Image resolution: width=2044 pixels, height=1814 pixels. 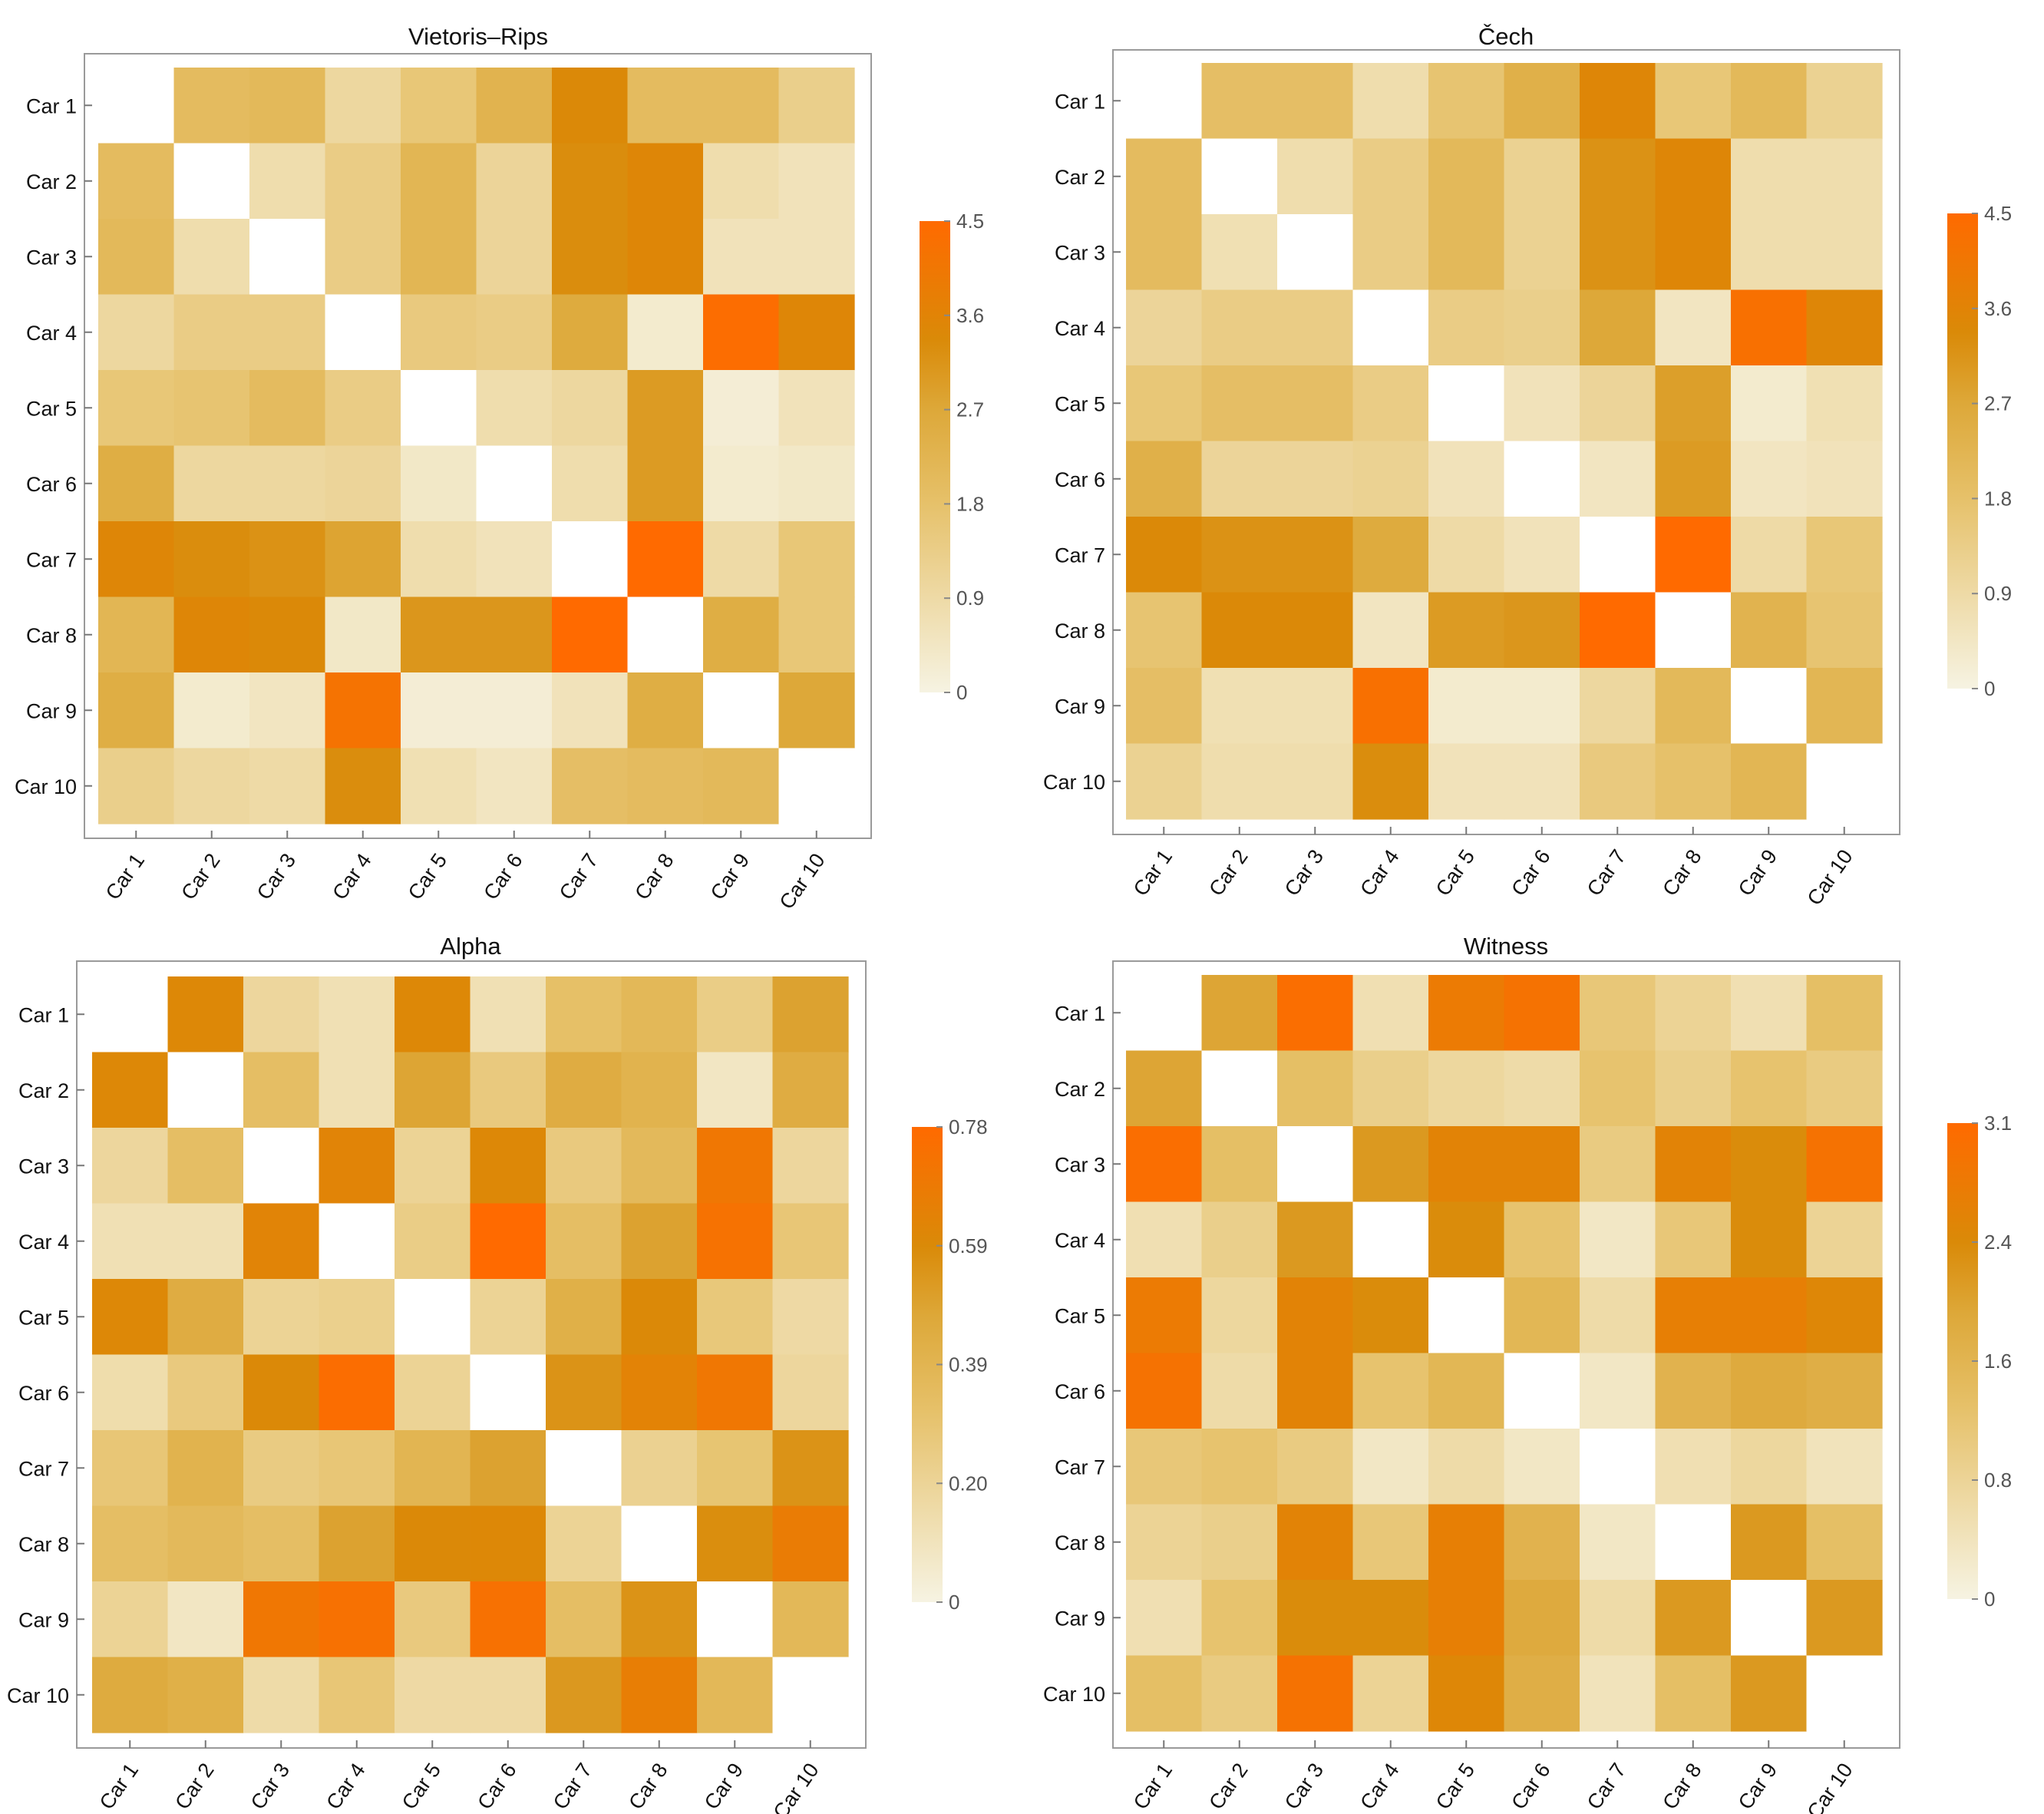 I want to click on colorbar-tick-label: 2.4, so click(x=1998, y=1242).